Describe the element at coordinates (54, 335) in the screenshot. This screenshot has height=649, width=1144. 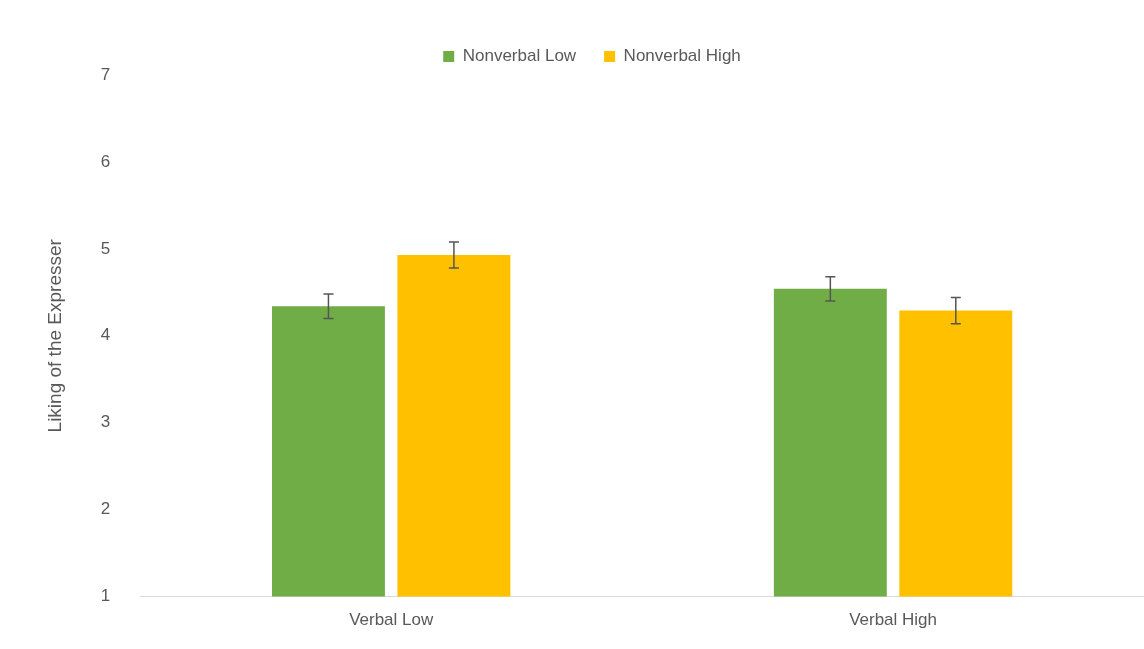
I see `y-axis-title: Liking of the Expresser` at that location.